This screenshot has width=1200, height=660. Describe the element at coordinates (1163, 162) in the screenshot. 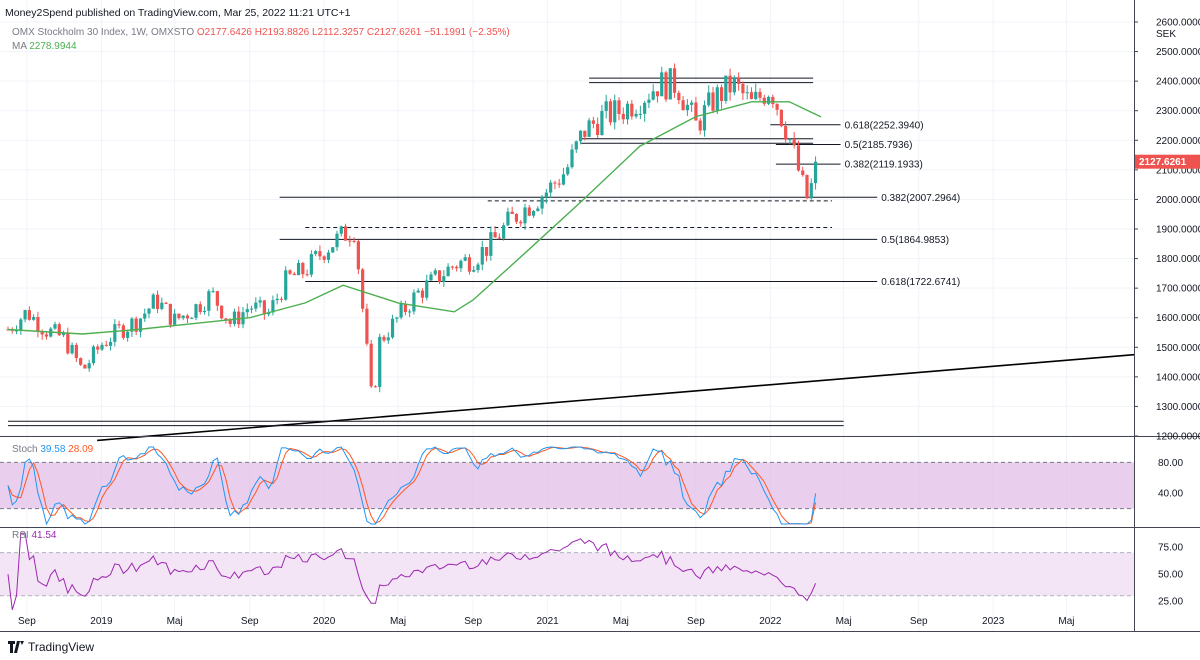

I see `last-price-label: 2127.6261` at that location.